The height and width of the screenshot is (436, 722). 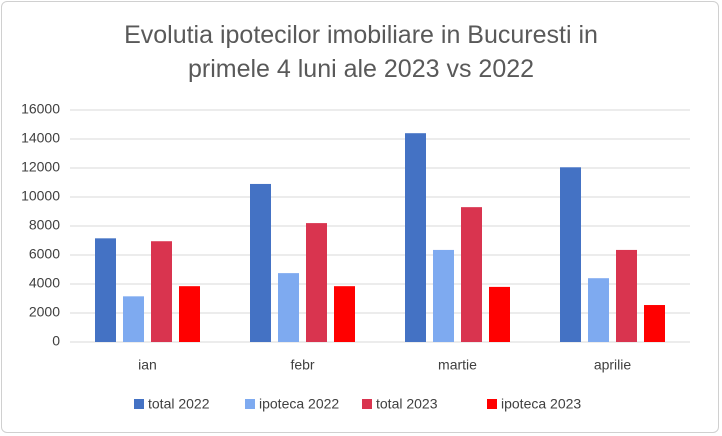 I want to click on y-tick-label: 4000, so click(x=44, y=283).